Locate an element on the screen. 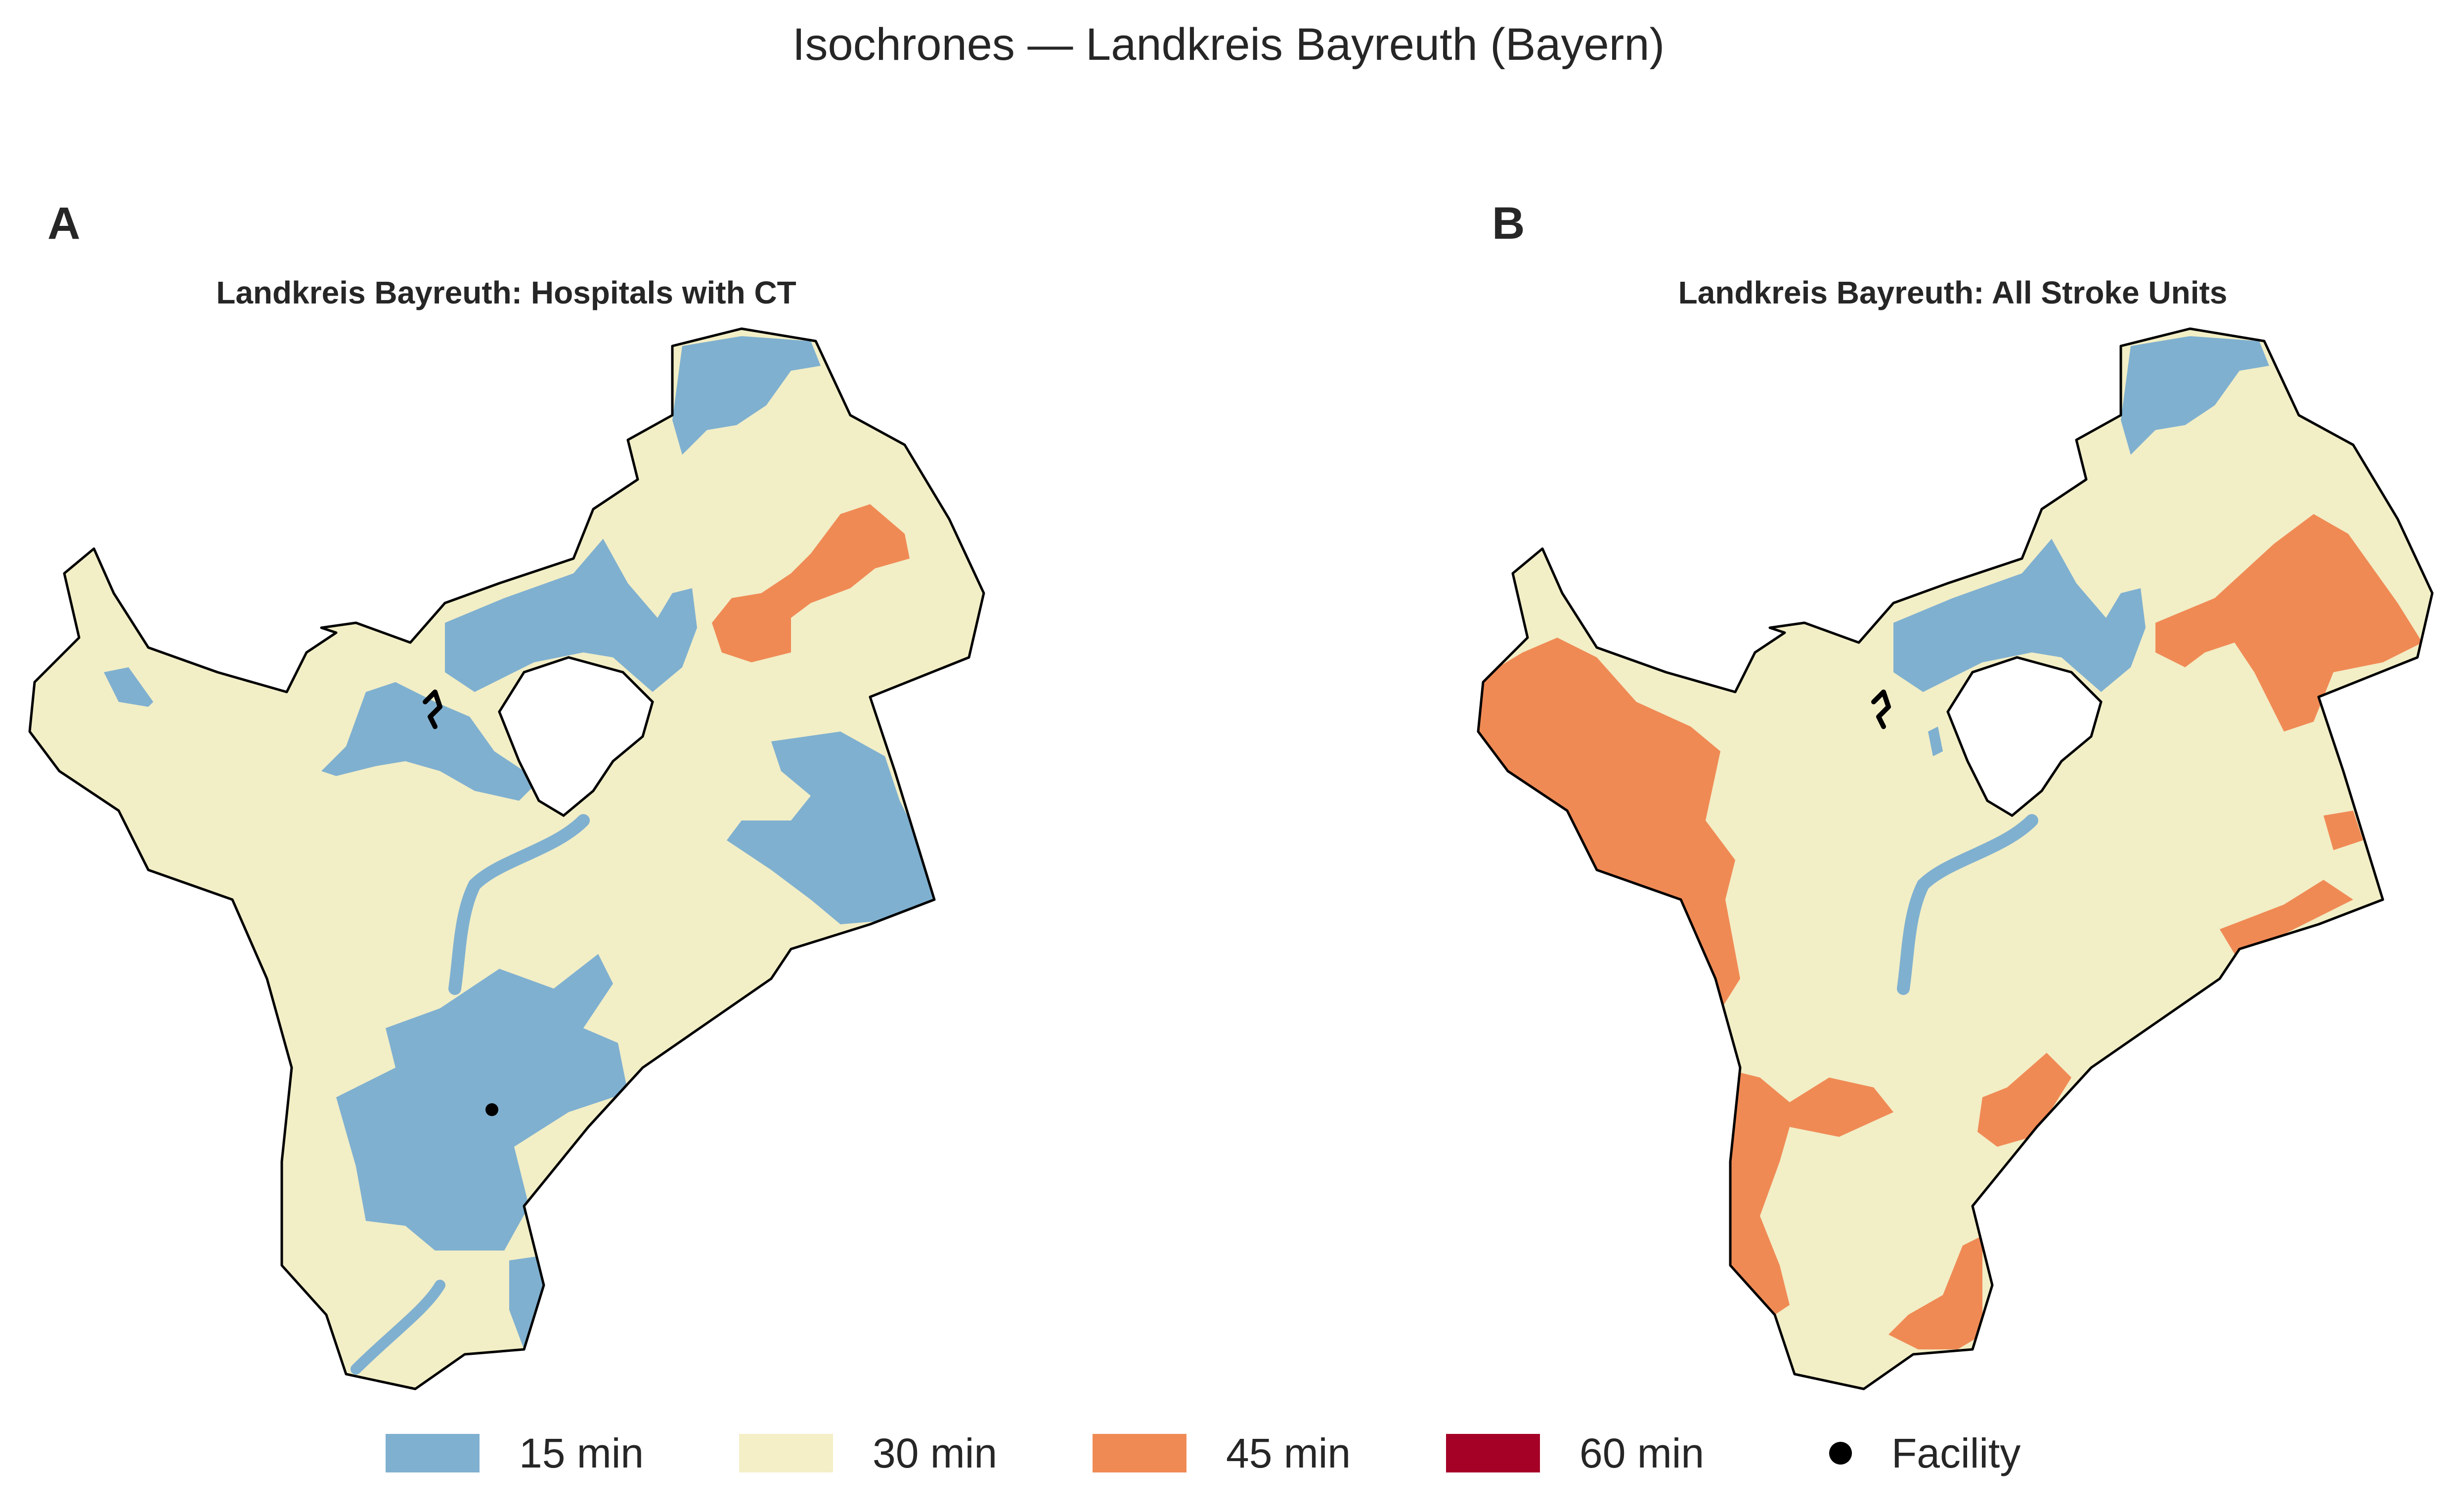  panel-b-excluded-area is located at coordinates (2025, 737).